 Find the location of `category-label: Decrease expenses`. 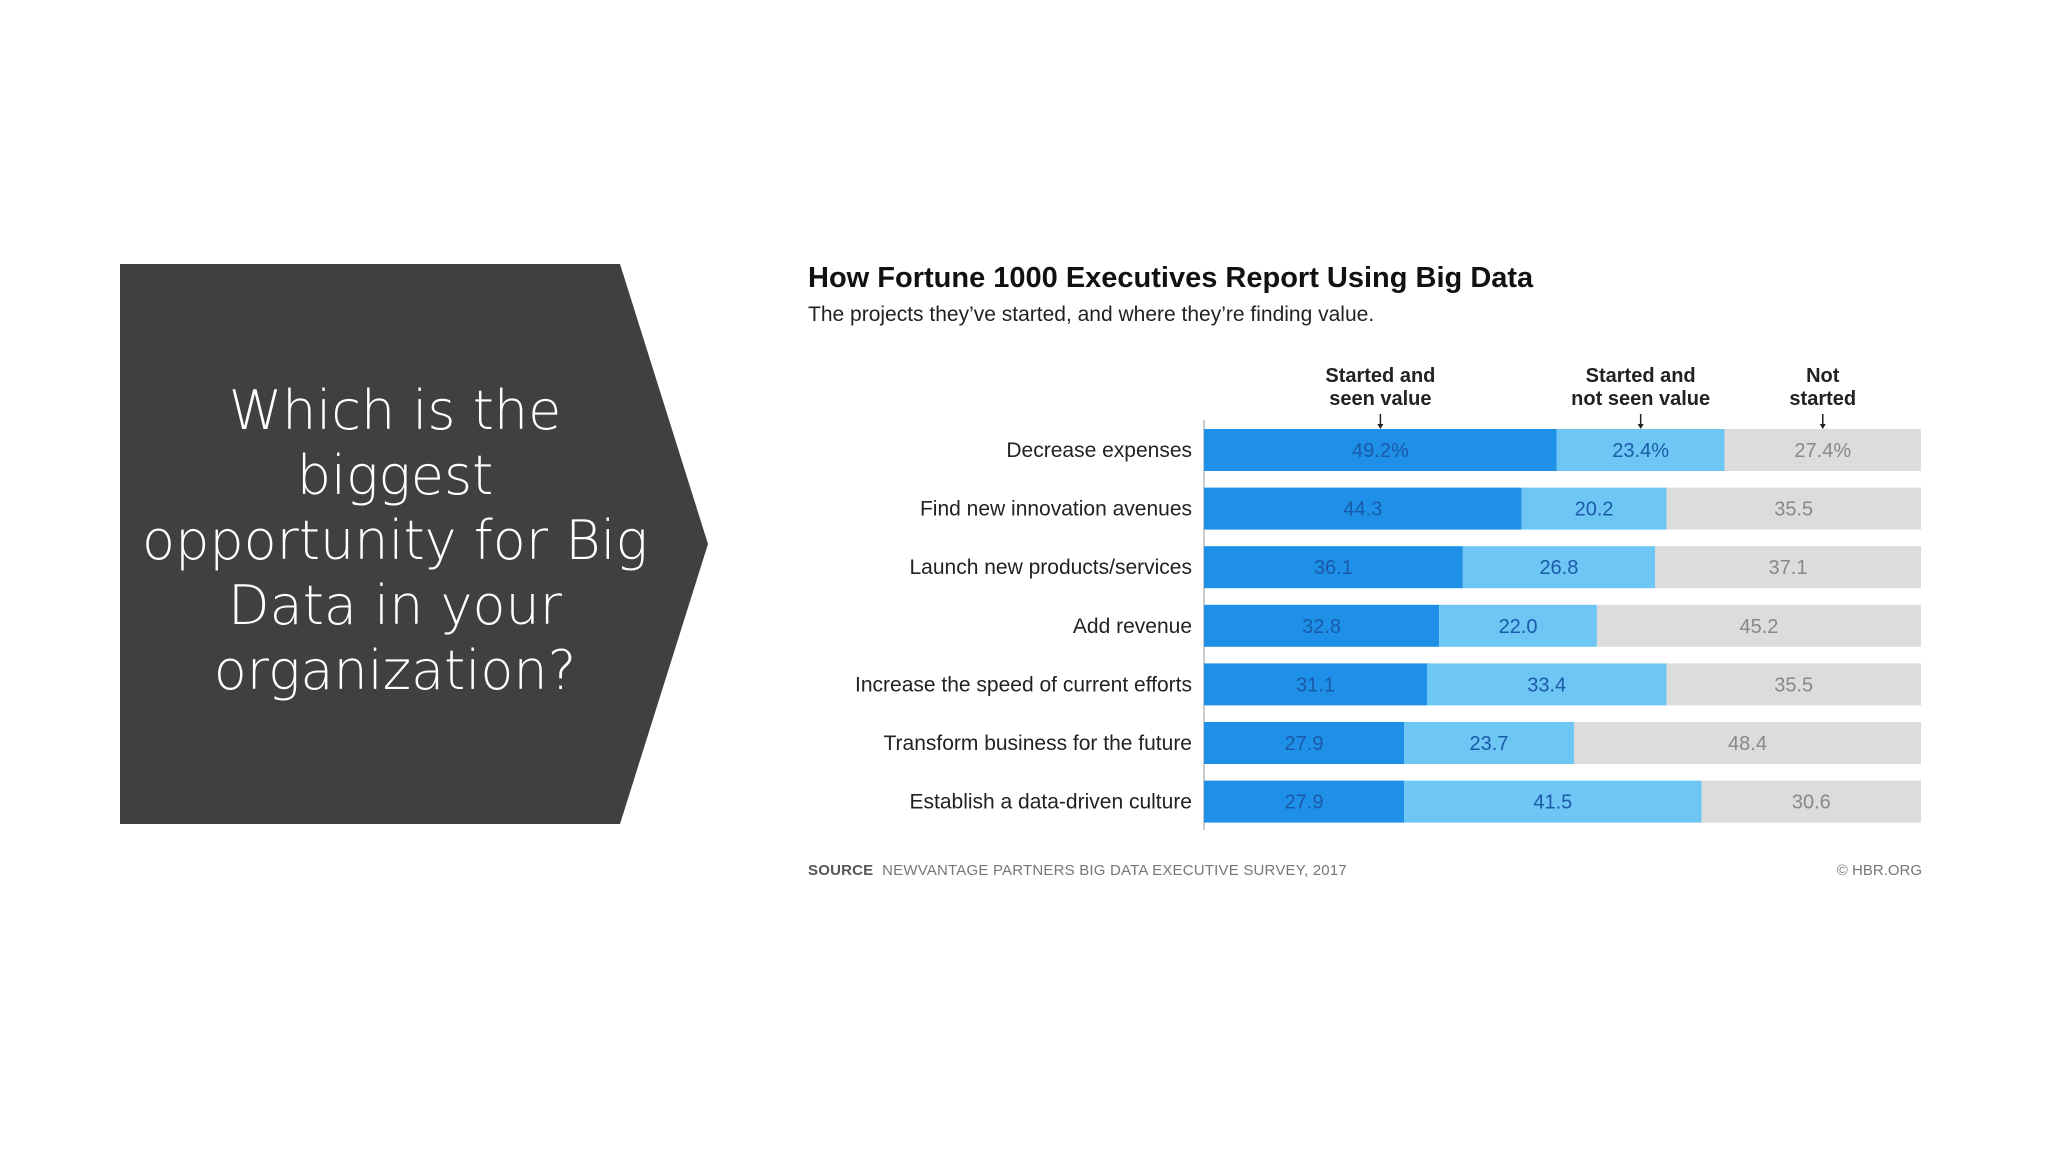

category-label: Decrease expenses is located at coordinates (1099, 450).